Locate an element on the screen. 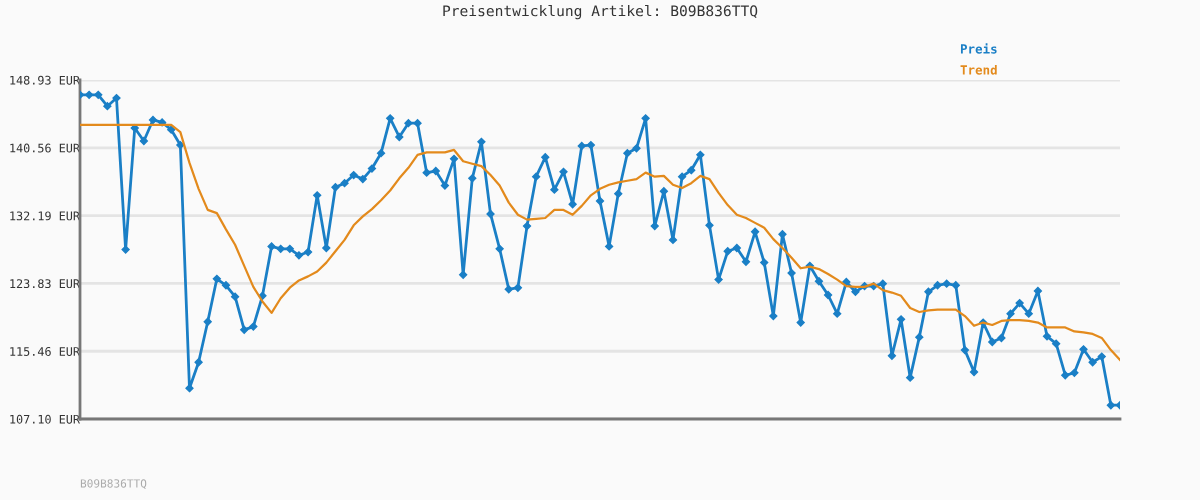 This screenshot has width=1200, height=500. y-tick-label: 148.93 EUR is located at coordinates (45, 80).